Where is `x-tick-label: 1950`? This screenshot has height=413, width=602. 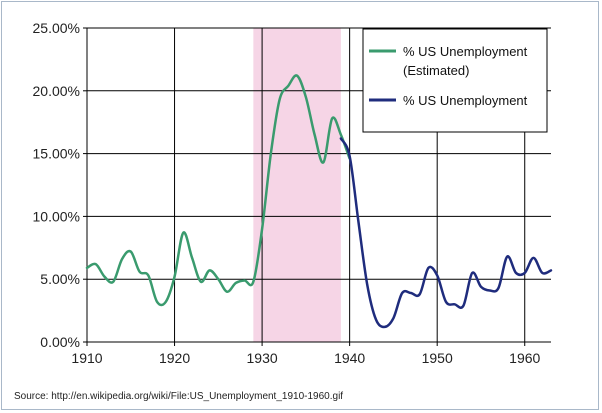 x-tick-label: 1950 is located at coordinates (437, 358).